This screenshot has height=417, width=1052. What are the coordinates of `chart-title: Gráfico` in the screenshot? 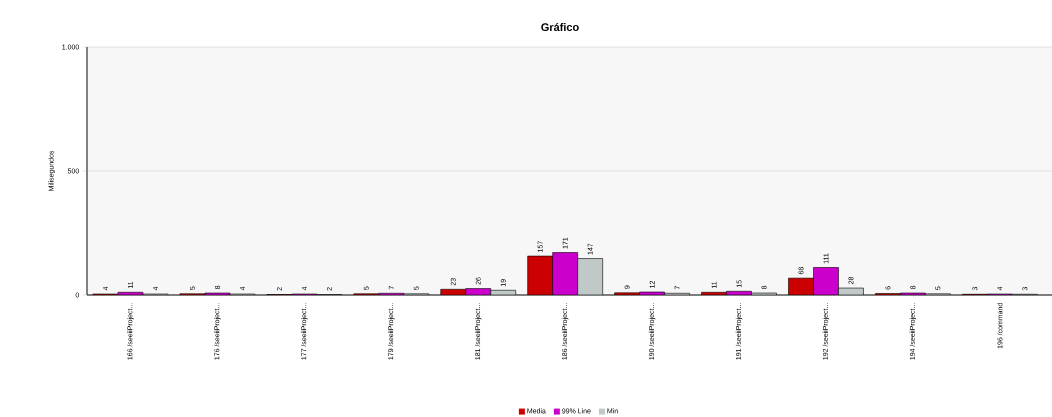 It's located at (560, 27).